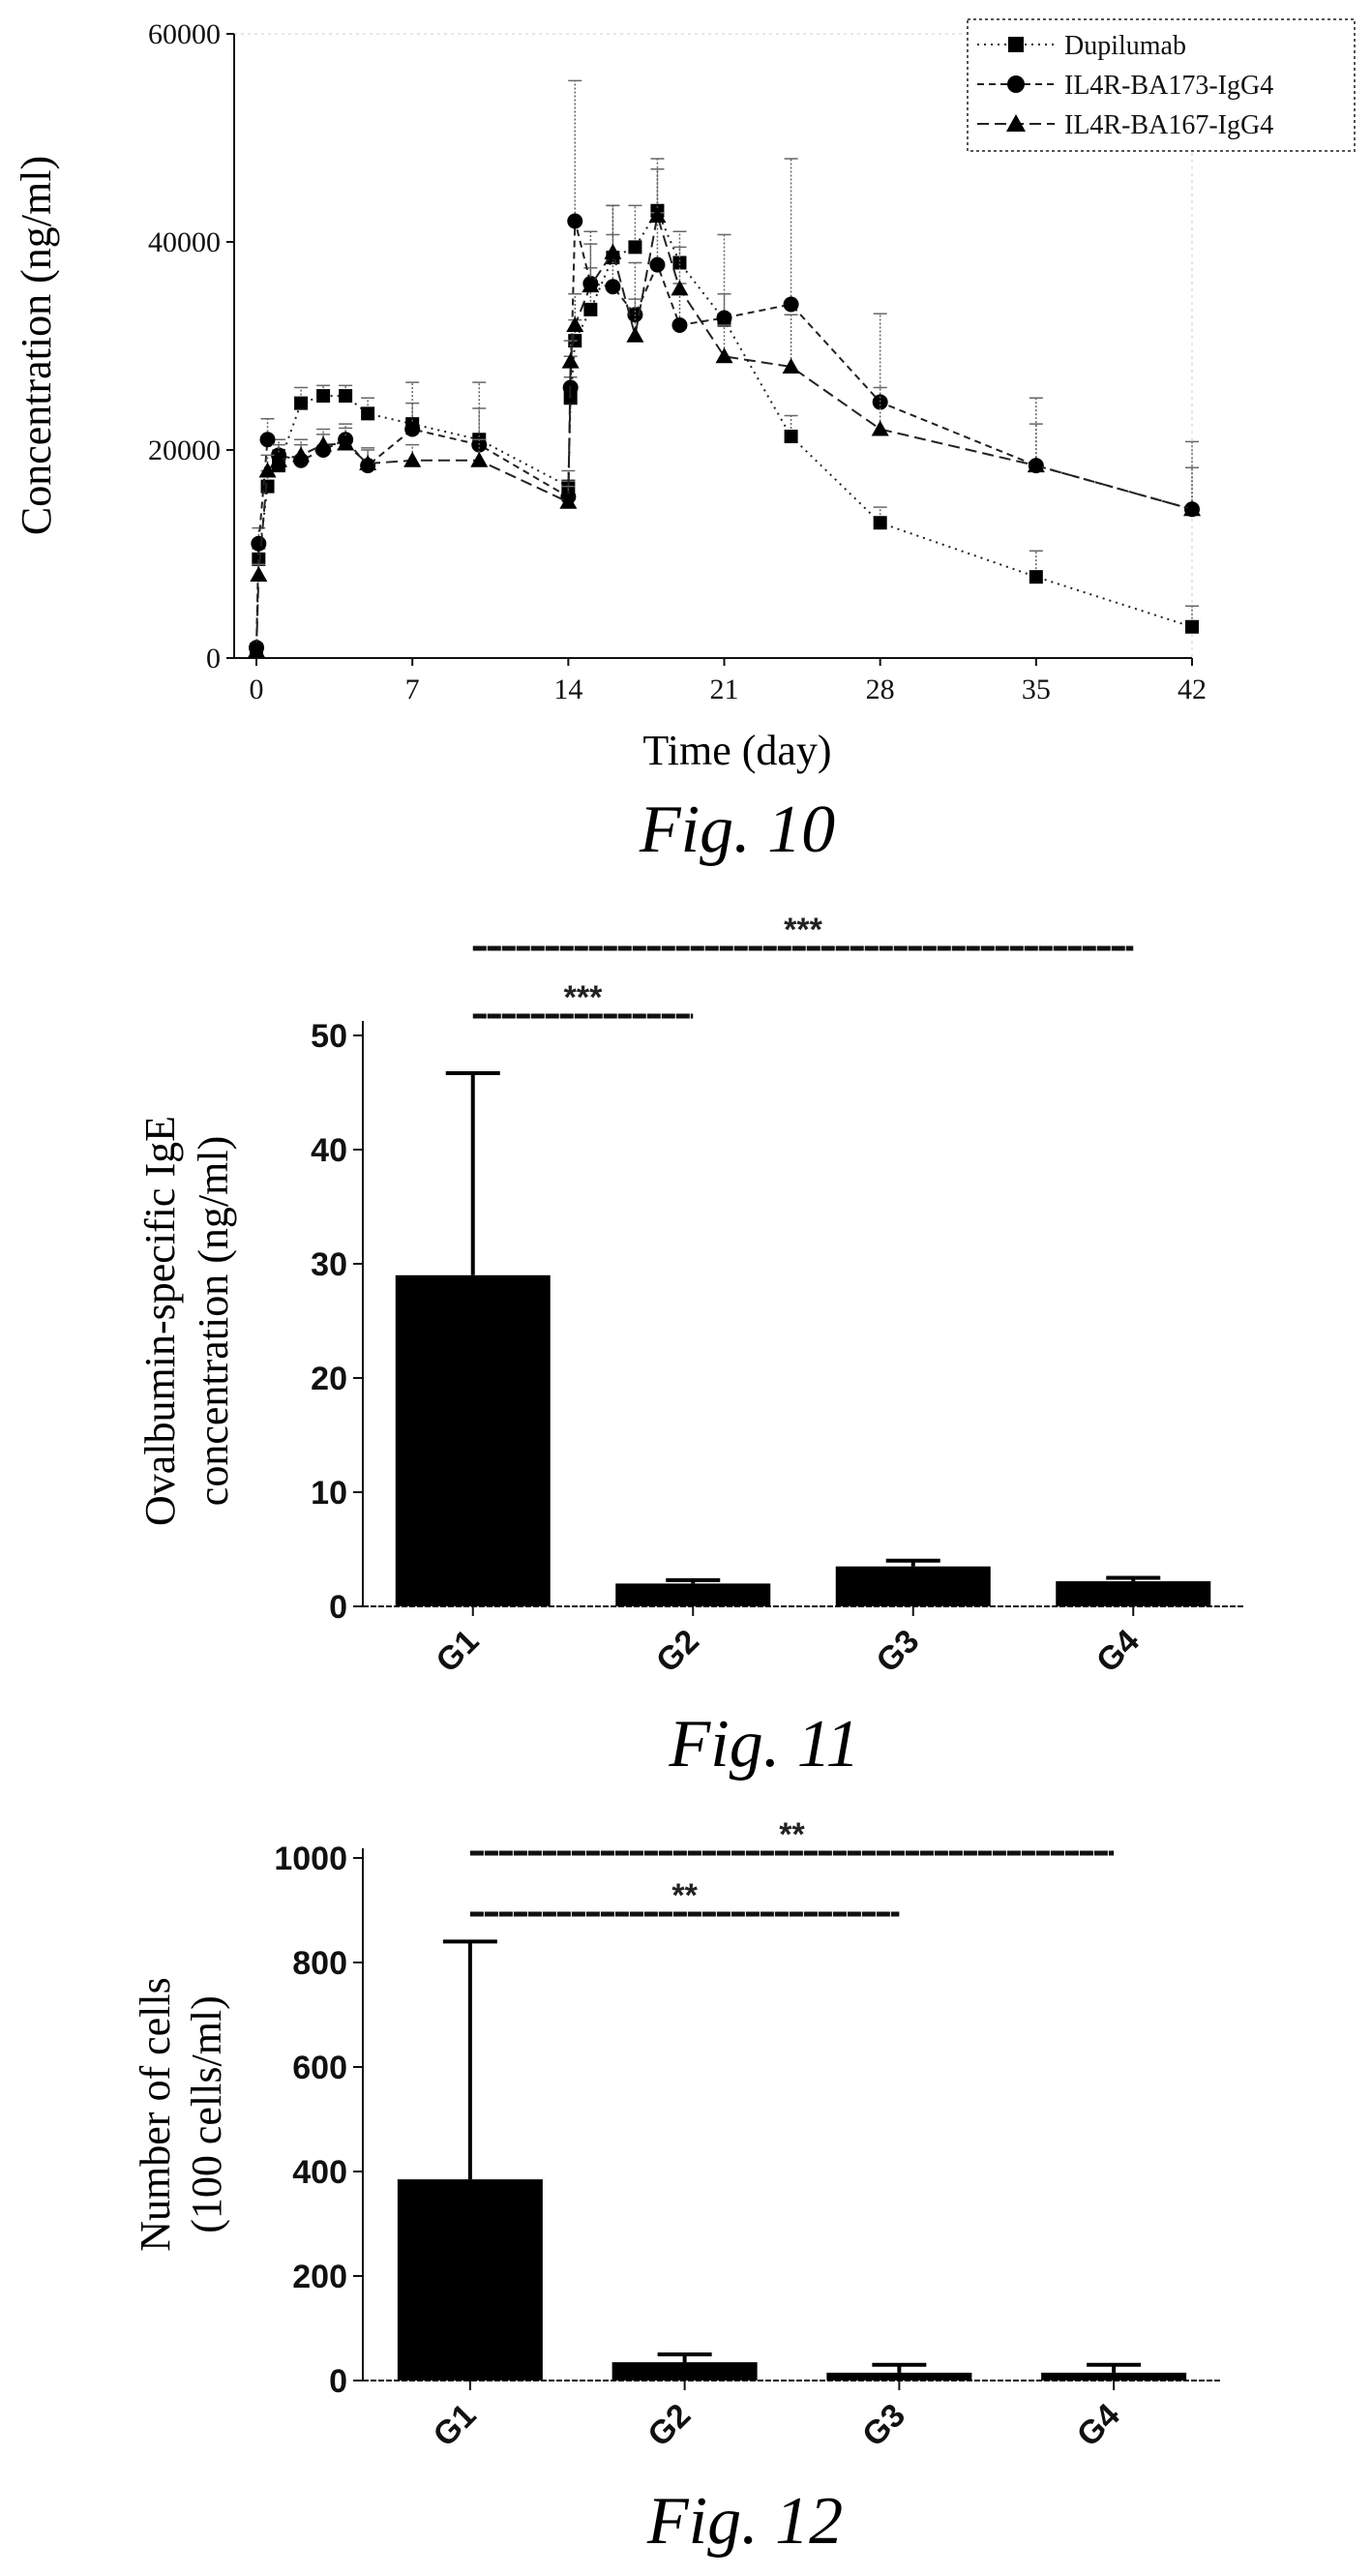  What do you see at coordinates (792, 2160) in the screenshot?
I see `fig12-bars-group` at bounding box center [792, 2160].